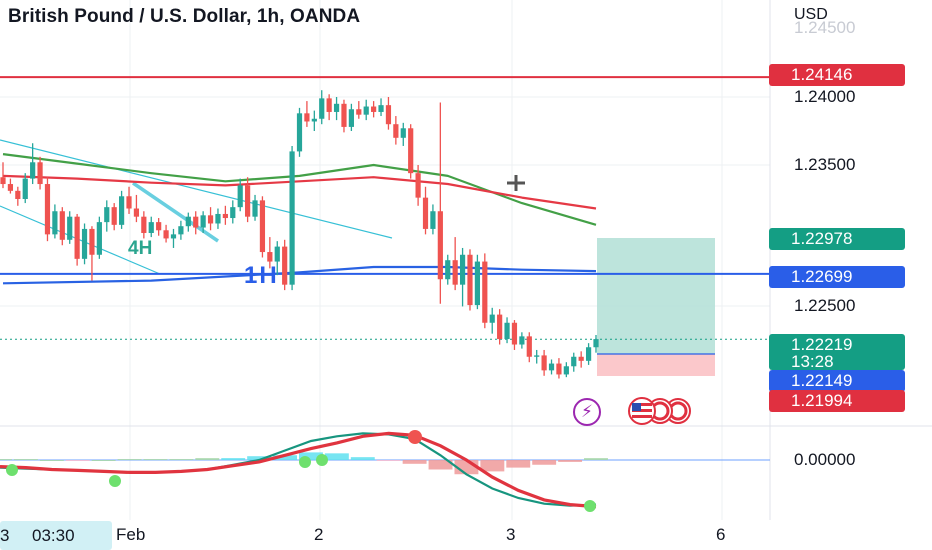 This screenshot has width=932, height=550. I want to click on channel-upper-line, so click(196, 189).